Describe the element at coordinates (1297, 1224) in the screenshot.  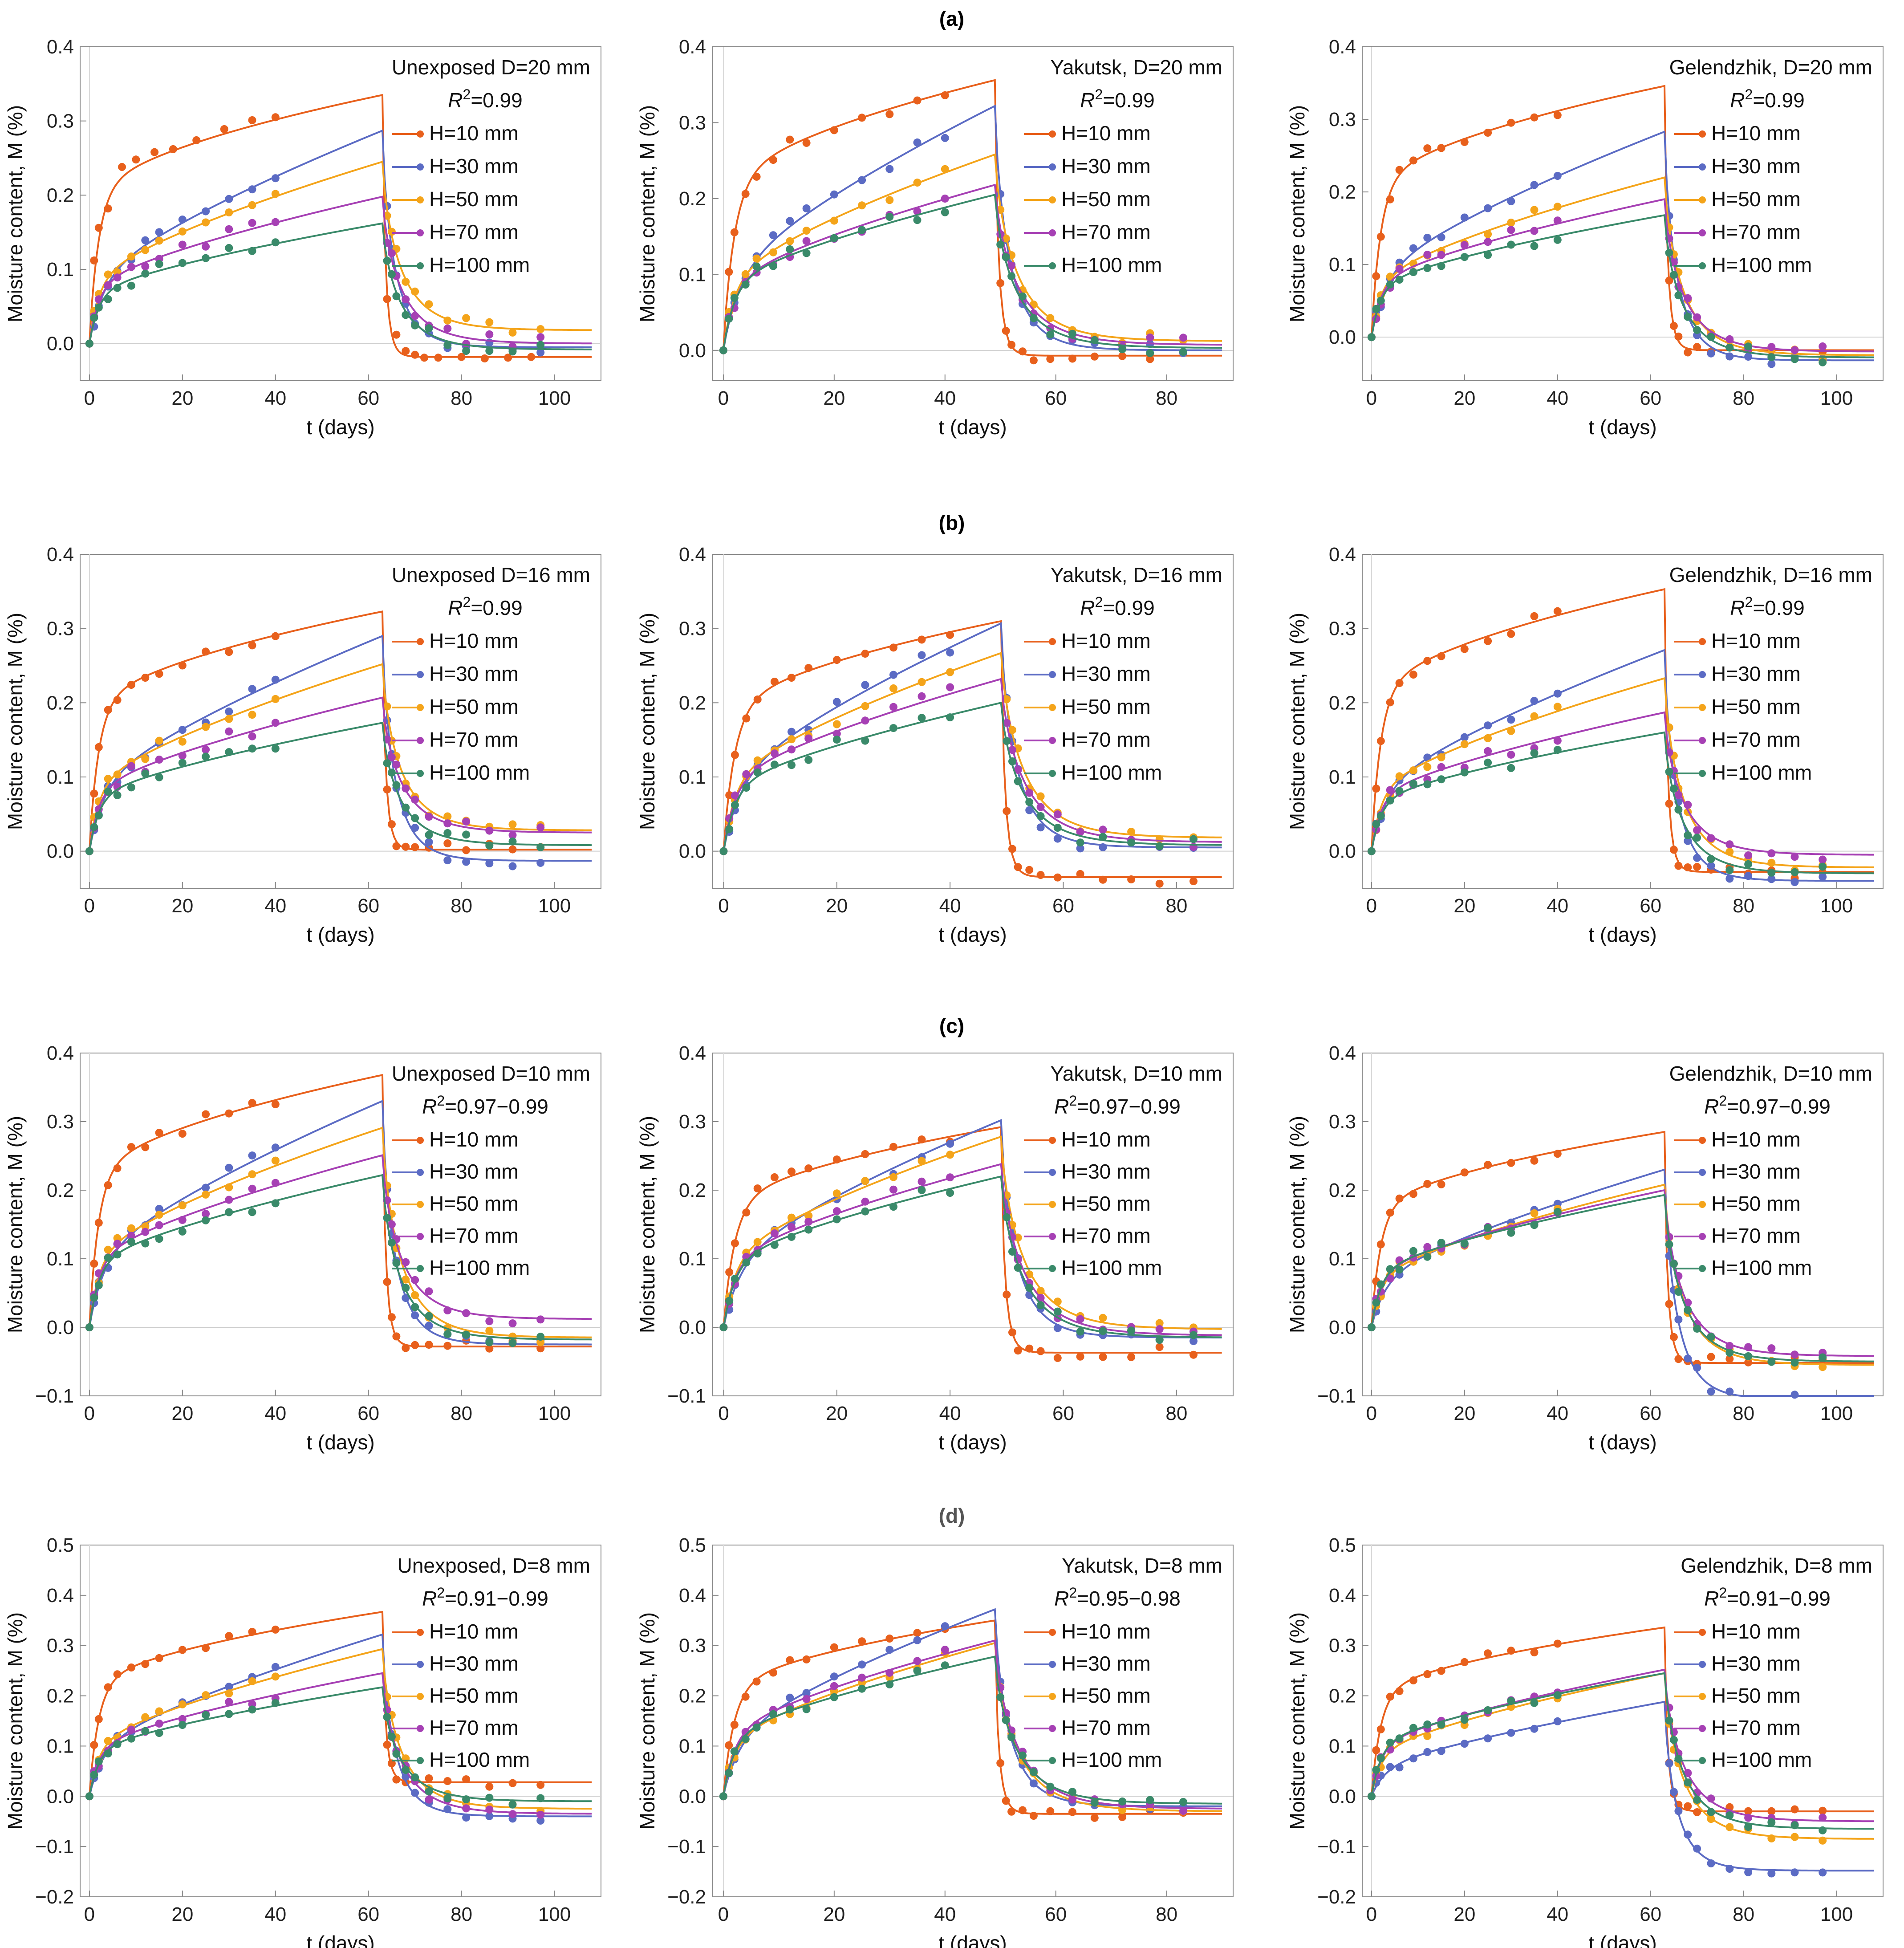
I see `y-axis-label: Moisture content, M (%)` at that location.